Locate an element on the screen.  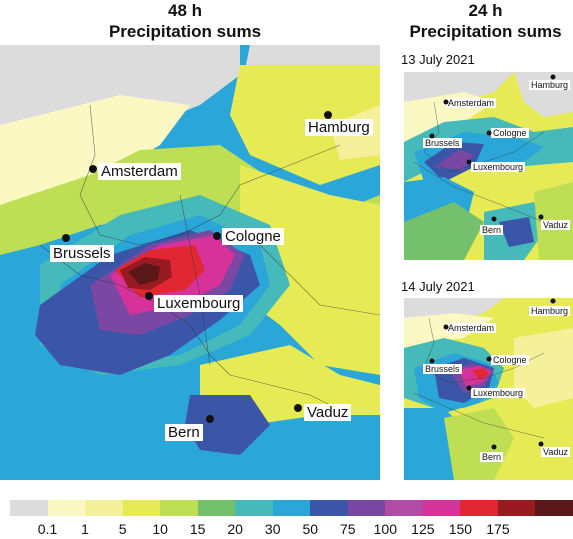
city-amsterdam-label: Amsterdam is located at coordinates (139, 172).